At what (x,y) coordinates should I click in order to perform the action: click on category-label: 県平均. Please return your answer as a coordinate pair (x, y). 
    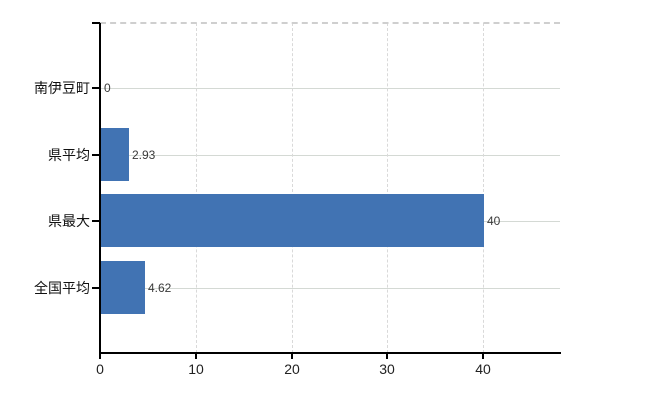
    Looking at the image, I should click on (69, 155).